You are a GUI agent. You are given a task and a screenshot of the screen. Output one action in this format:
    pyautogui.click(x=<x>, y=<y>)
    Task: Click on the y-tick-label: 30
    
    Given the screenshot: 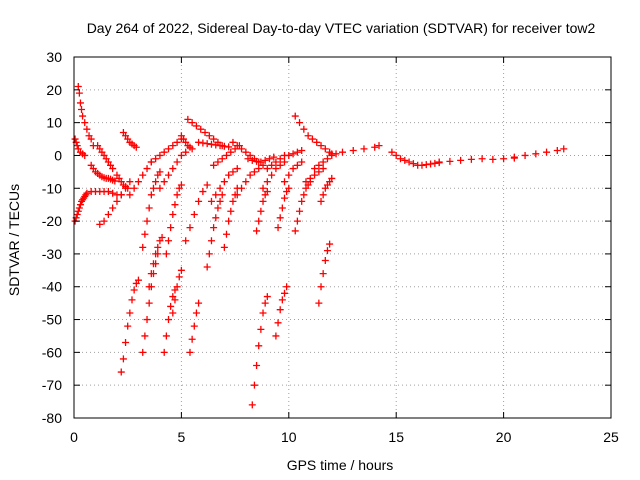 What is the action you would take?
    pyautogui.click(x=54, y=57)
    